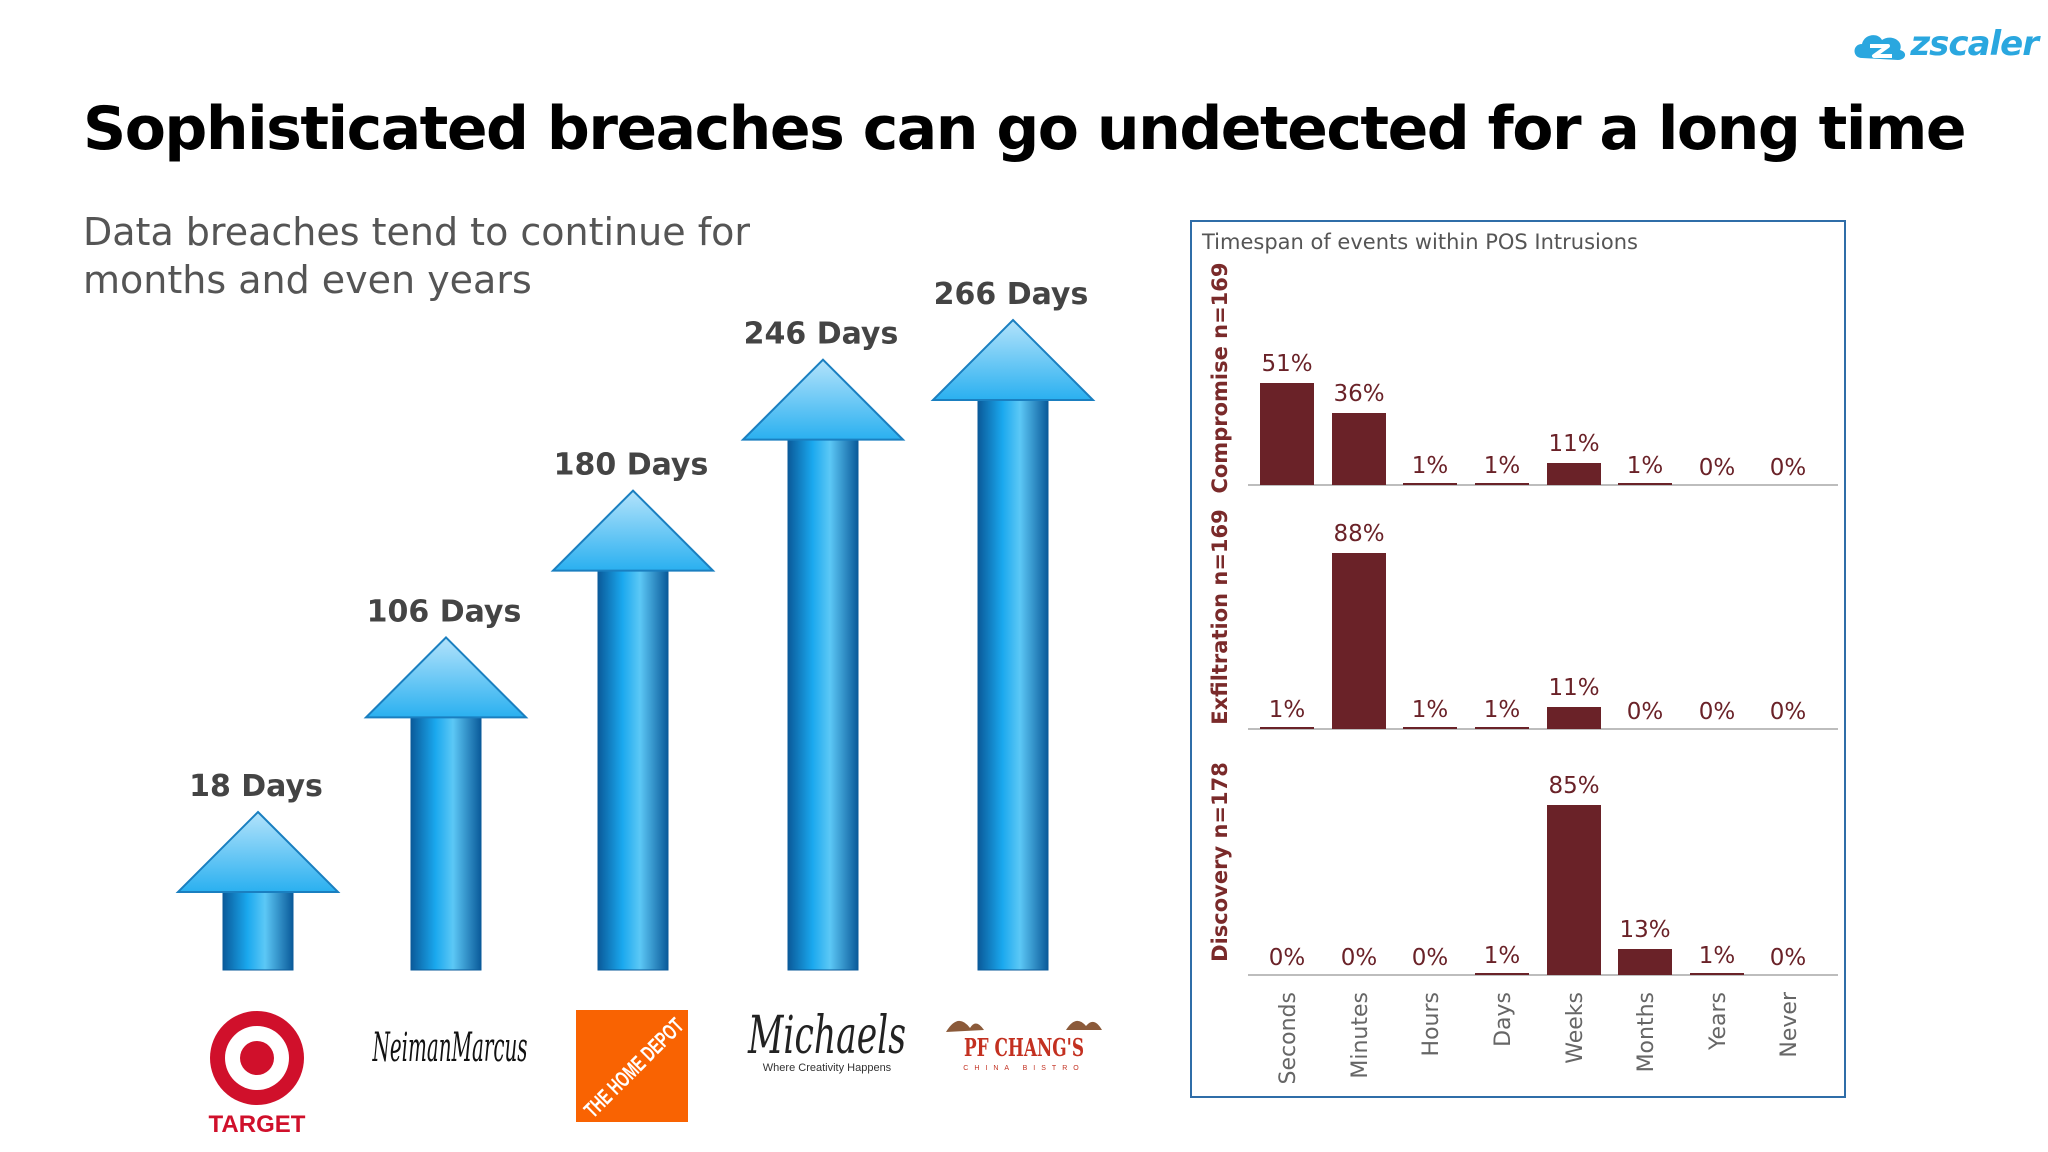  What do you see at coordinates (827, 1068) in the screenshot?
I see `michaels-logo-tagline: Where Creativity Happens` at bounding box center [827, 1068].